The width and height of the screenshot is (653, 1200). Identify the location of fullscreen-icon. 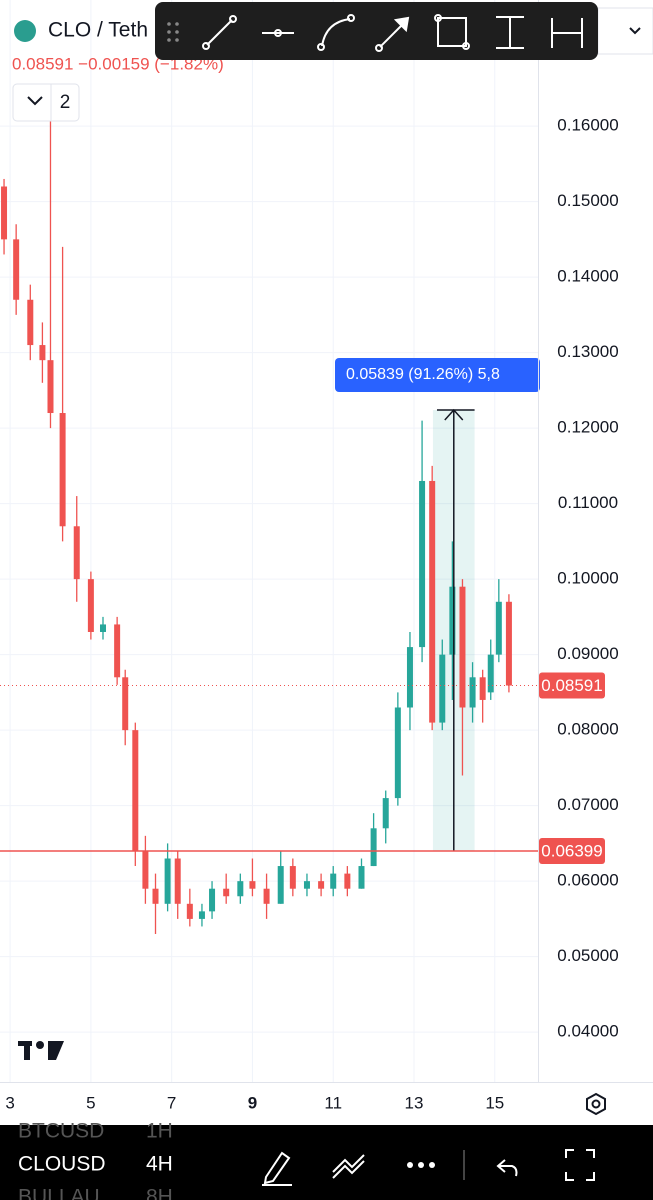
(580, 1165).